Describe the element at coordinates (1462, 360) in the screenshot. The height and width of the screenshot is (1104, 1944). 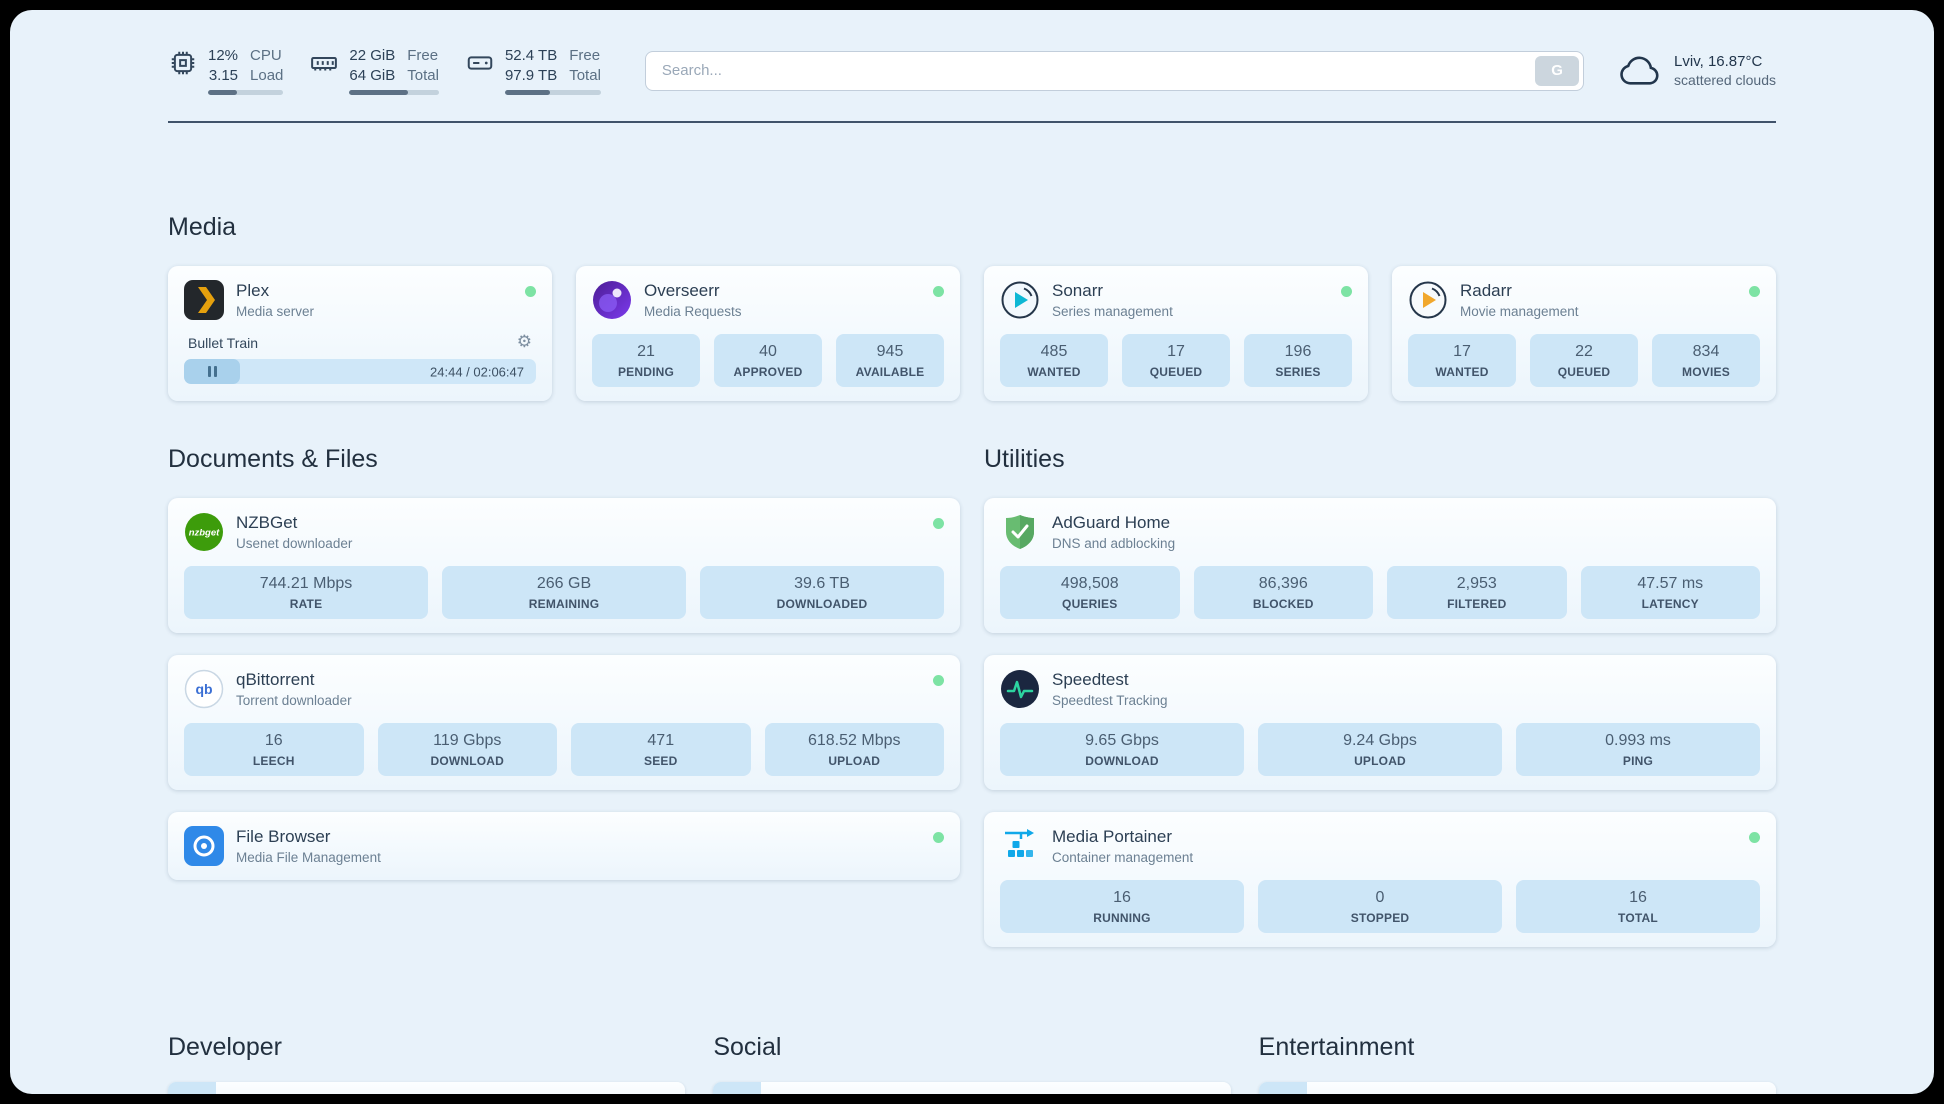
I see `stat-box: 17 WANTED` at that location.